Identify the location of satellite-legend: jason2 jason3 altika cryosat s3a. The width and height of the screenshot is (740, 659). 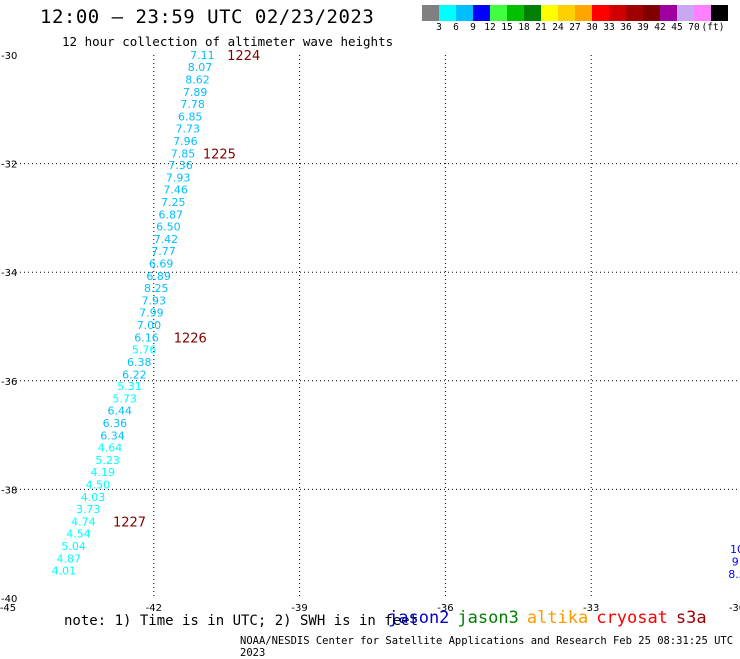
(551, 618).